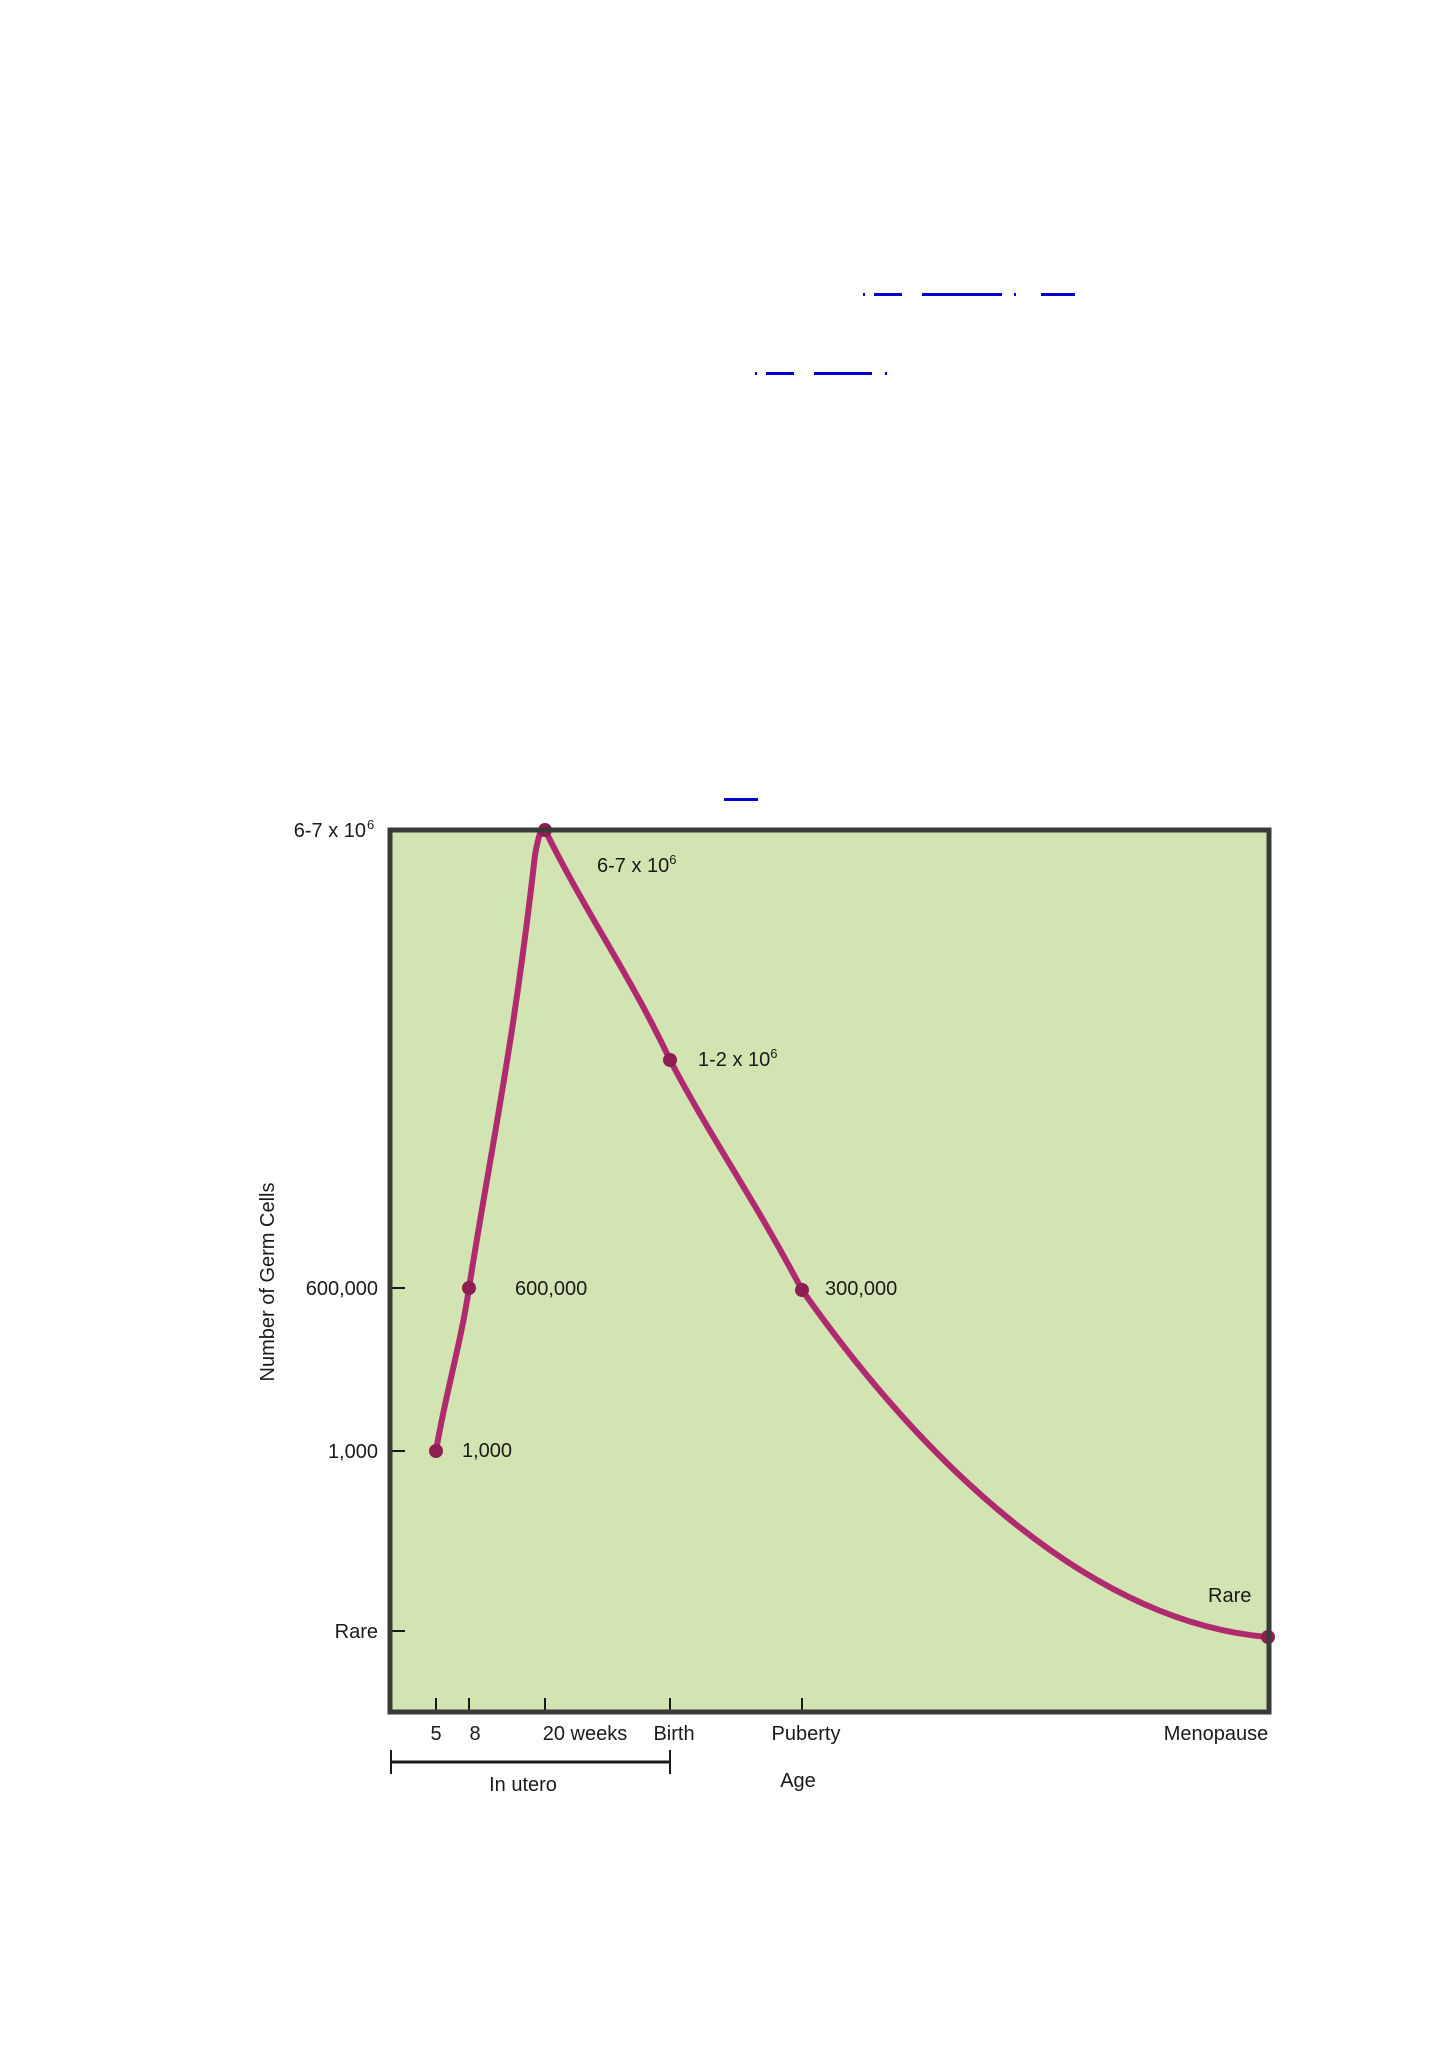  What do you see at coordinates (551, 1289) in the screenshot?
I see `data-label: 600,000` at bounding box center [551, 1289].